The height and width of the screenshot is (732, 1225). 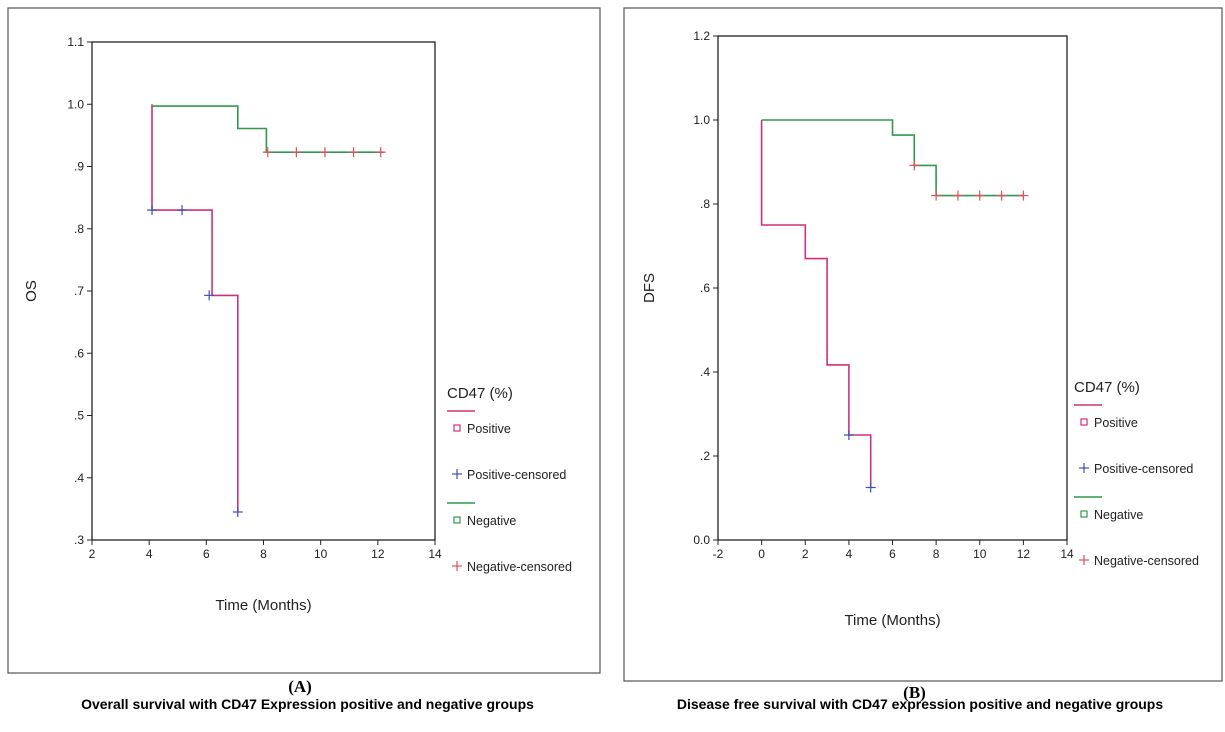 I want to click on y-tick-label: .9, so click(x=79, y=167).